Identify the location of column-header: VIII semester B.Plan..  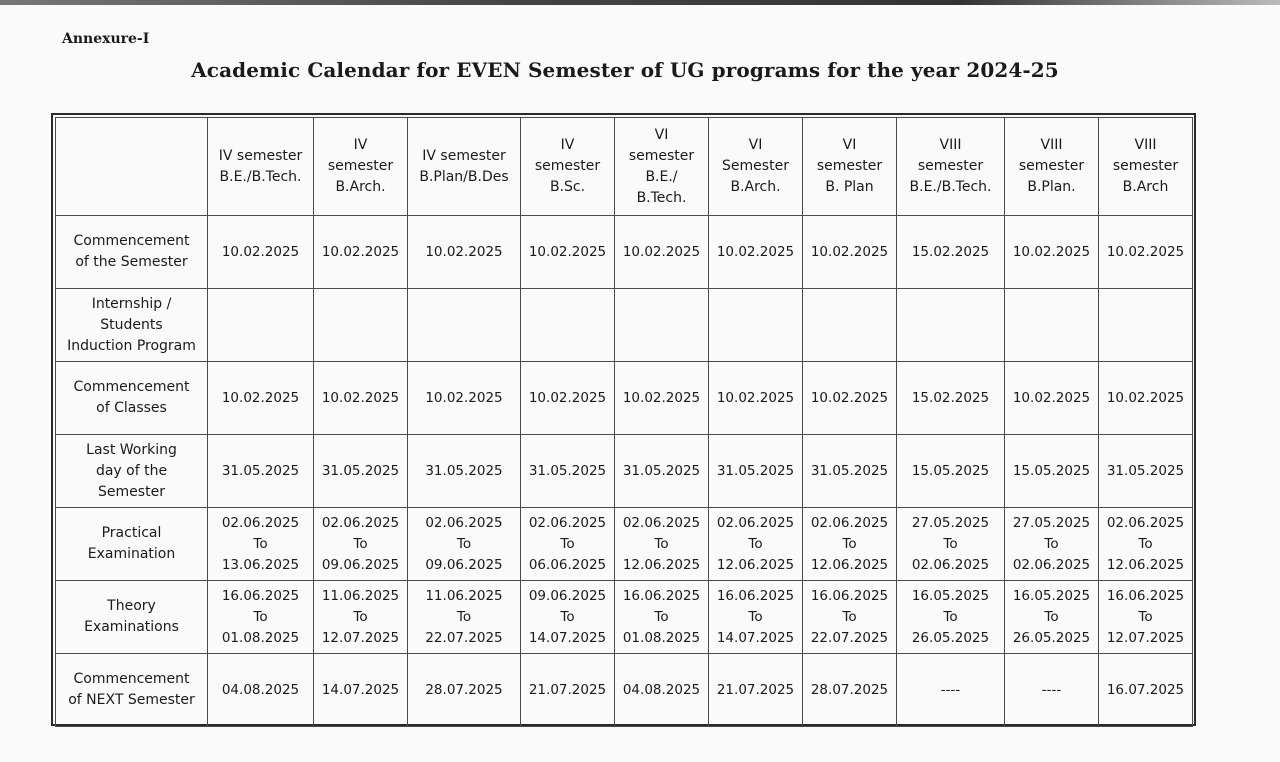
(1051, 166).